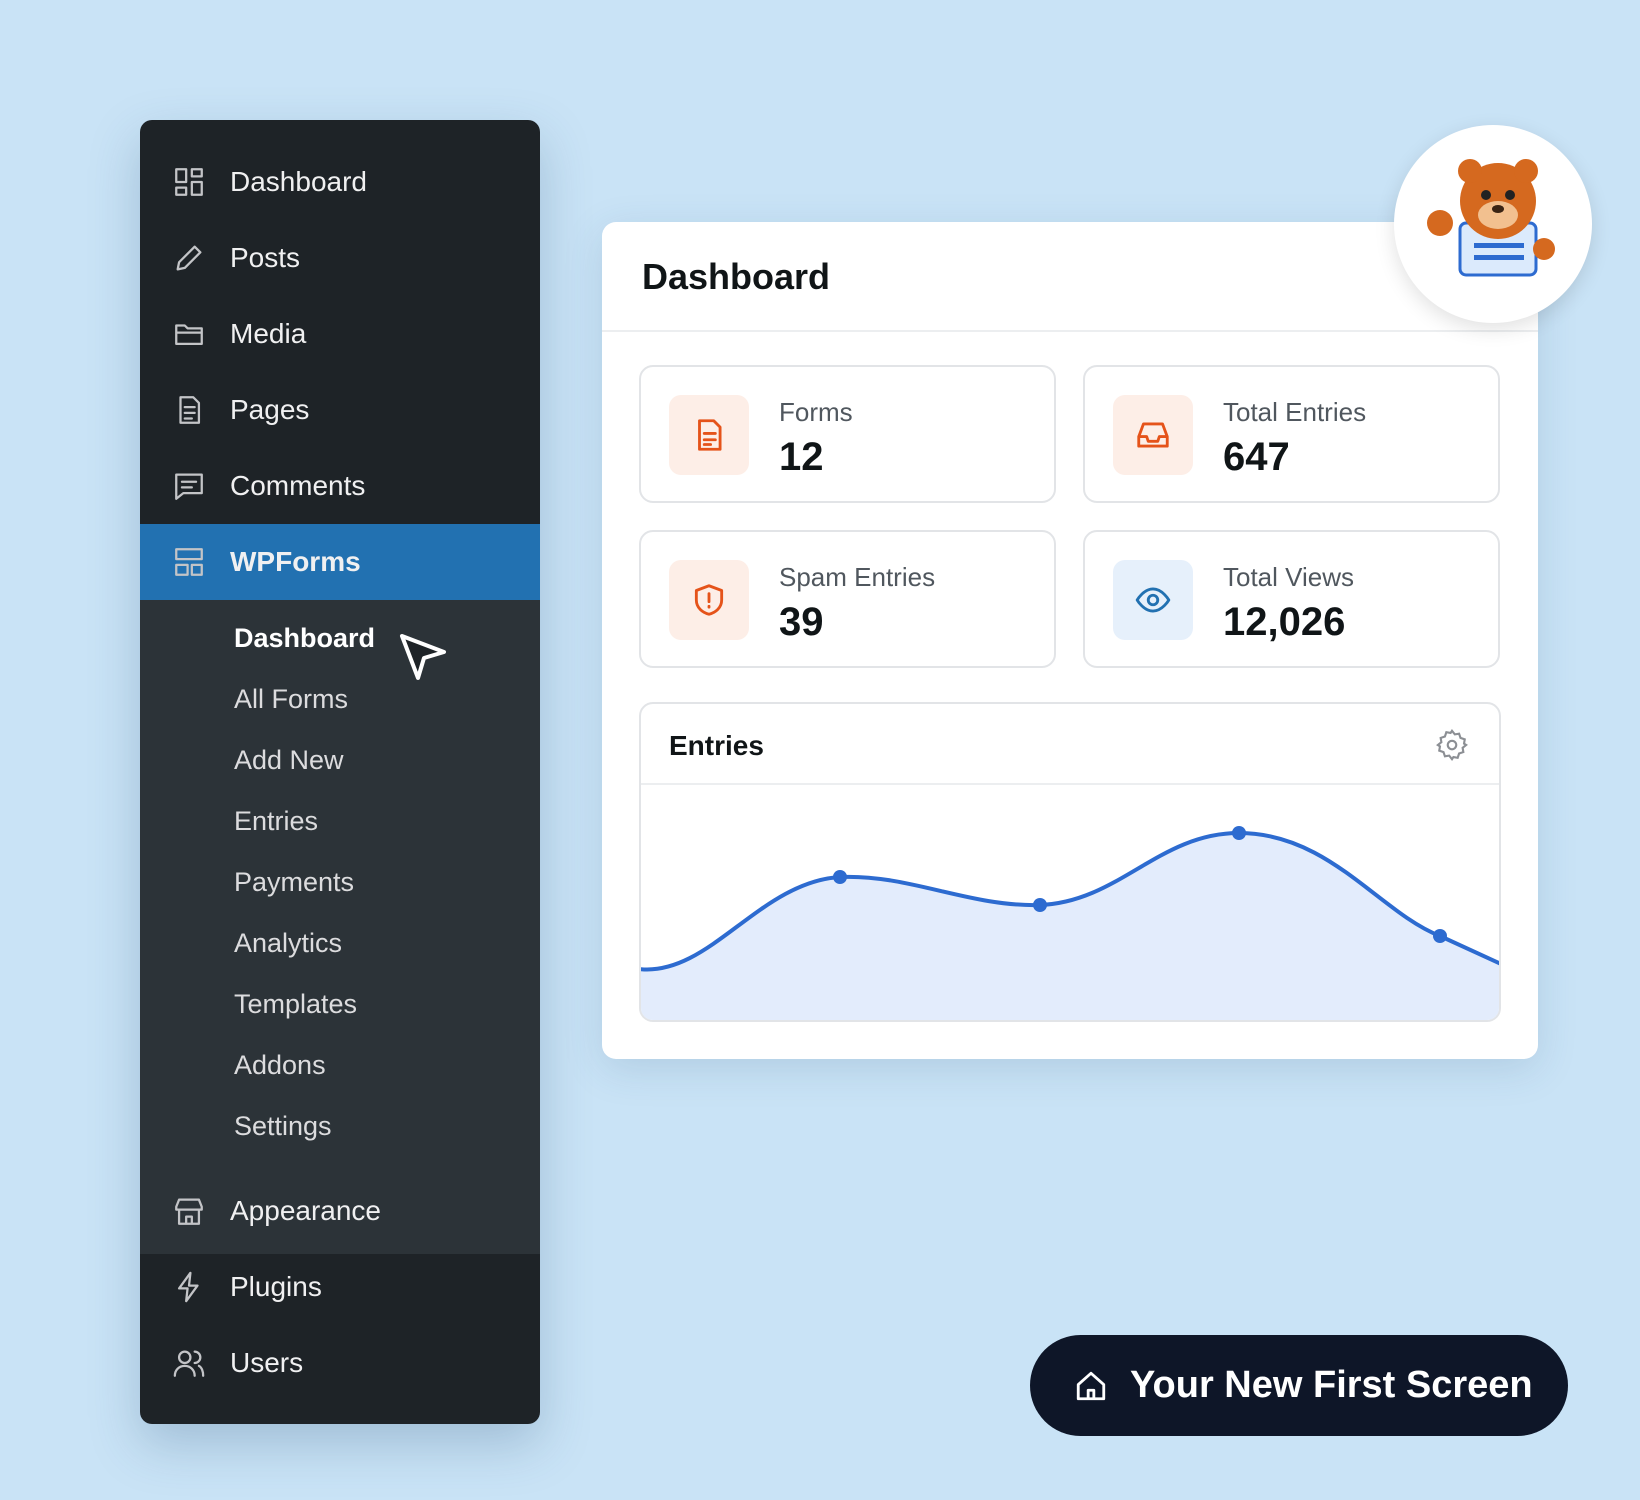  What do you see at coordinates (1493, 224) in the screenshot?
I see `mascot` at bounding box center [1493, 224].